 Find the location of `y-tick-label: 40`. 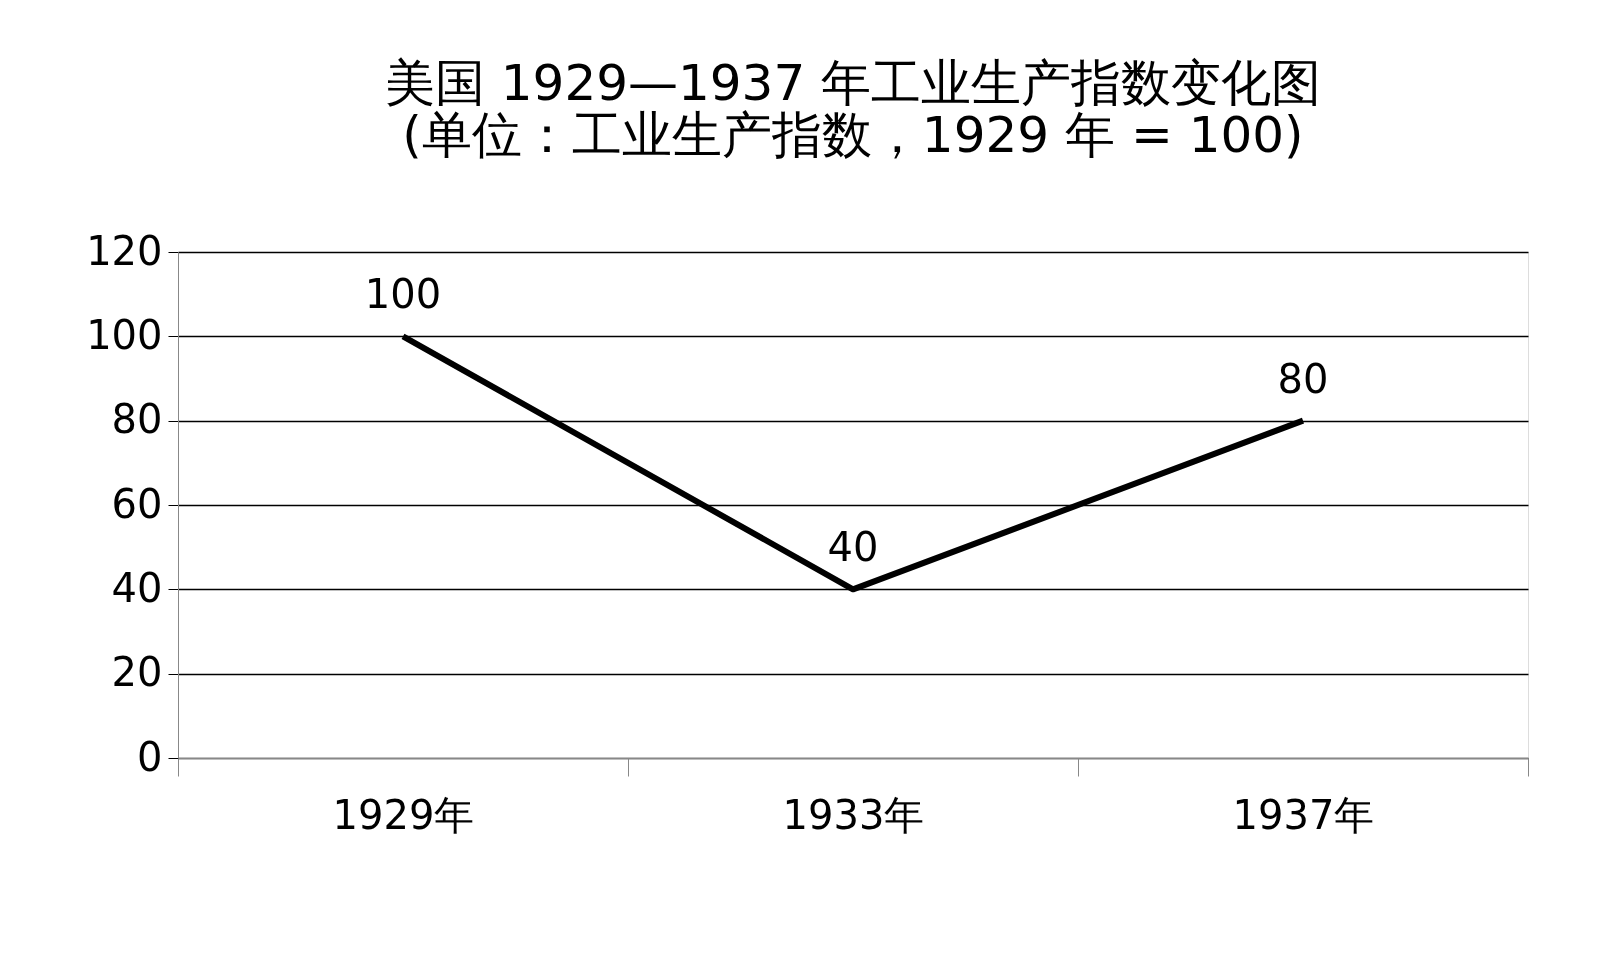

y-tick-label: 40 is located at coordinates (137, 587).